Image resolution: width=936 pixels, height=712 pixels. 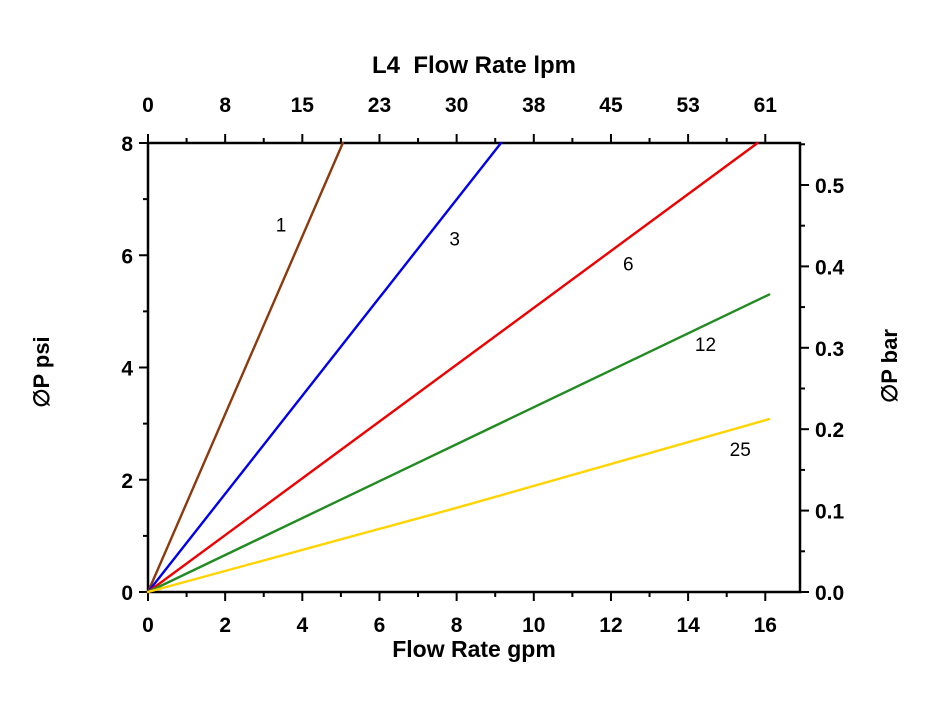 What do you see at coordinates (740, 450) in the screenshot?
I see `series-25-label: 25` at bounding box center [740, 450].